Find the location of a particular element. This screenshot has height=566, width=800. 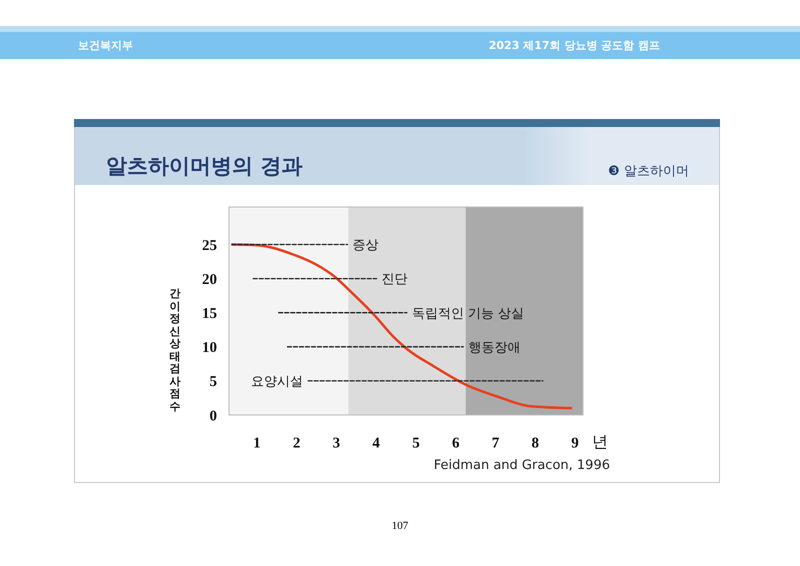

annotation: 진단 is located at coordinates (395, 280).